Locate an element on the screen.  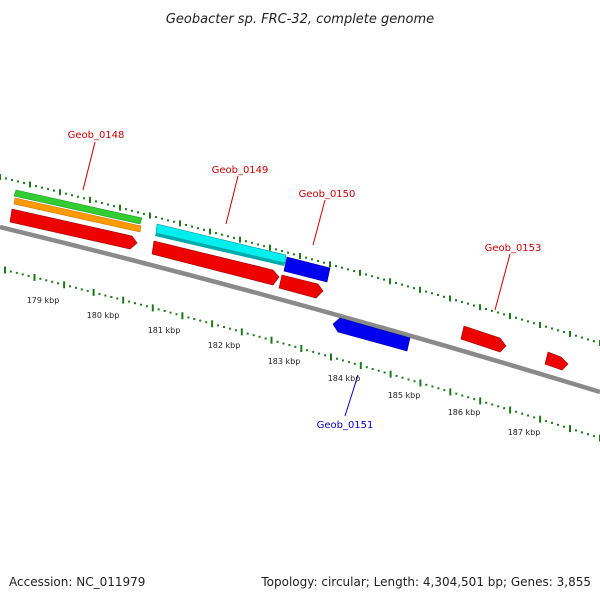
feature-blue-arrow-reverse is located at coordinates (371, 334).